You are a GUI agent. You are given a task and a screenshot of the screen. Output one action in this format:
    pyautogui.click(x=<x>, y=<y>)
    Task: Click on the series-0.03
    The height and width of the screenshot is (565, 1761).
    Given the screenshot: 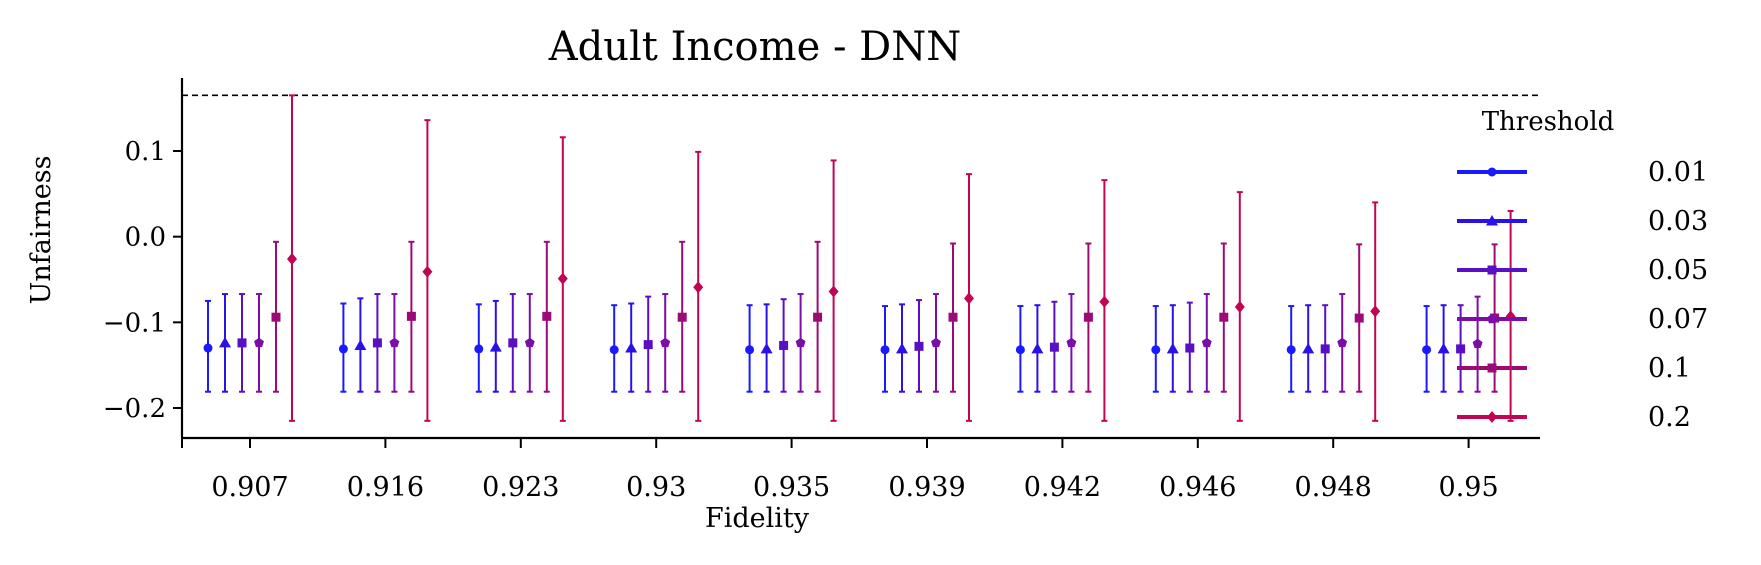 What is the action you would take?
    pyautogui.click(x=834, y=343)
    